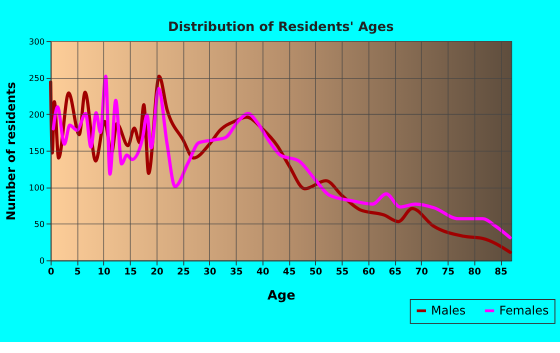 The width and height of the screenshot is (560, 353). What do you see at coordinates (395, 272) in the screenshot?
I see `x-tick-label: 65` at bounding box center [395, 272].